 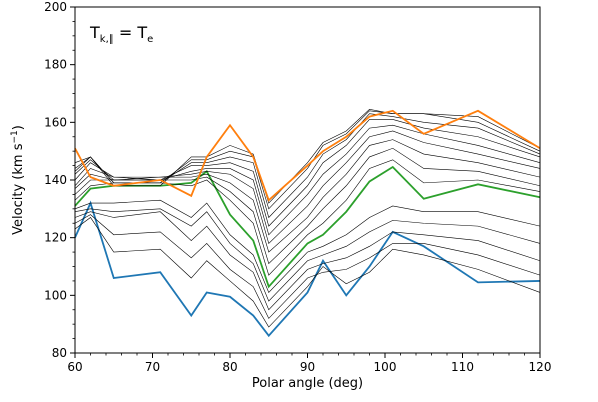 I want to click on y-tick-label: 200, so click(x=55, y=7).